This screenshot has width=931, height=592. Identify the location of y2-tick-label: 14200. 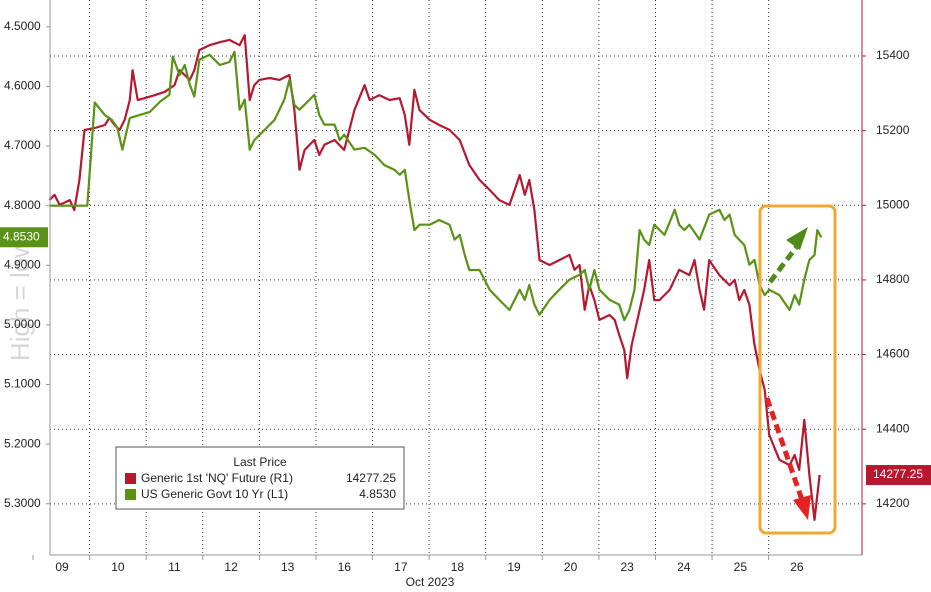
(893, 503).